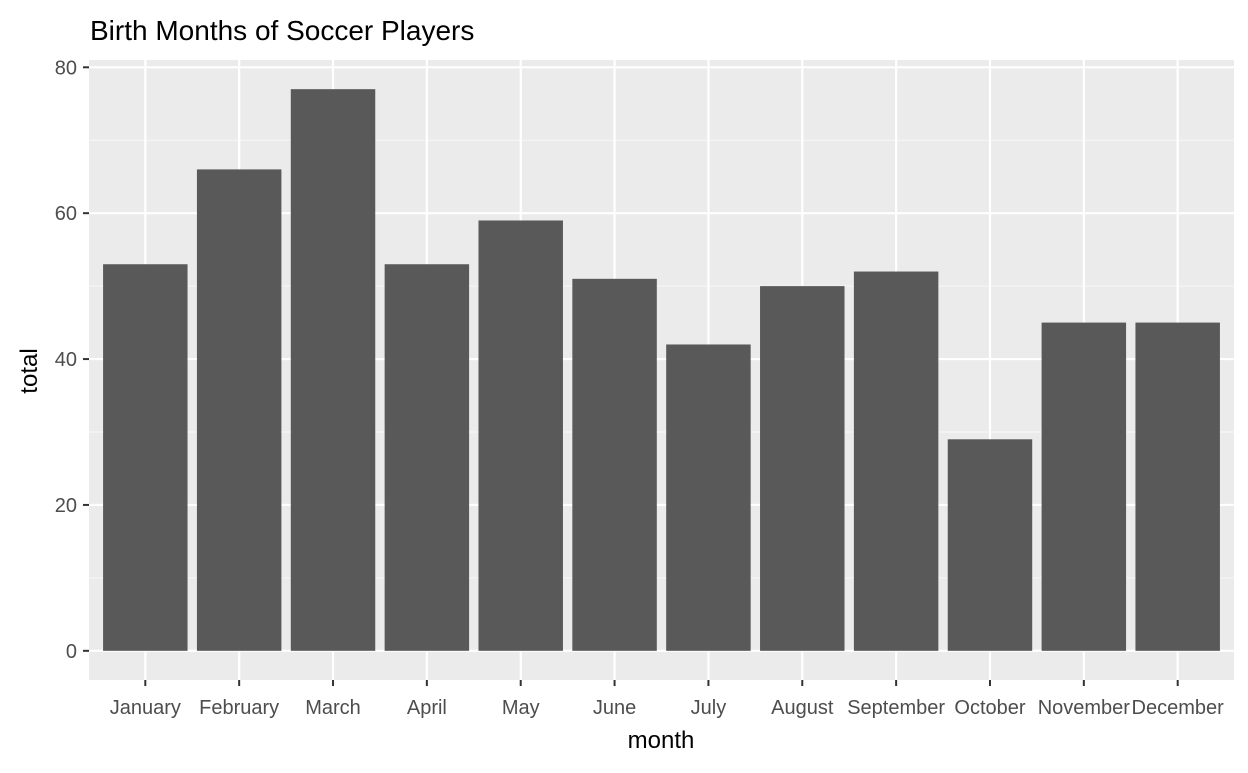 Image resolution: width=1248 pixels, height=773 pixels. Describe the element at coordinates (66, 506) in the screenshot. I see `y-tick-label: 20` at that location.